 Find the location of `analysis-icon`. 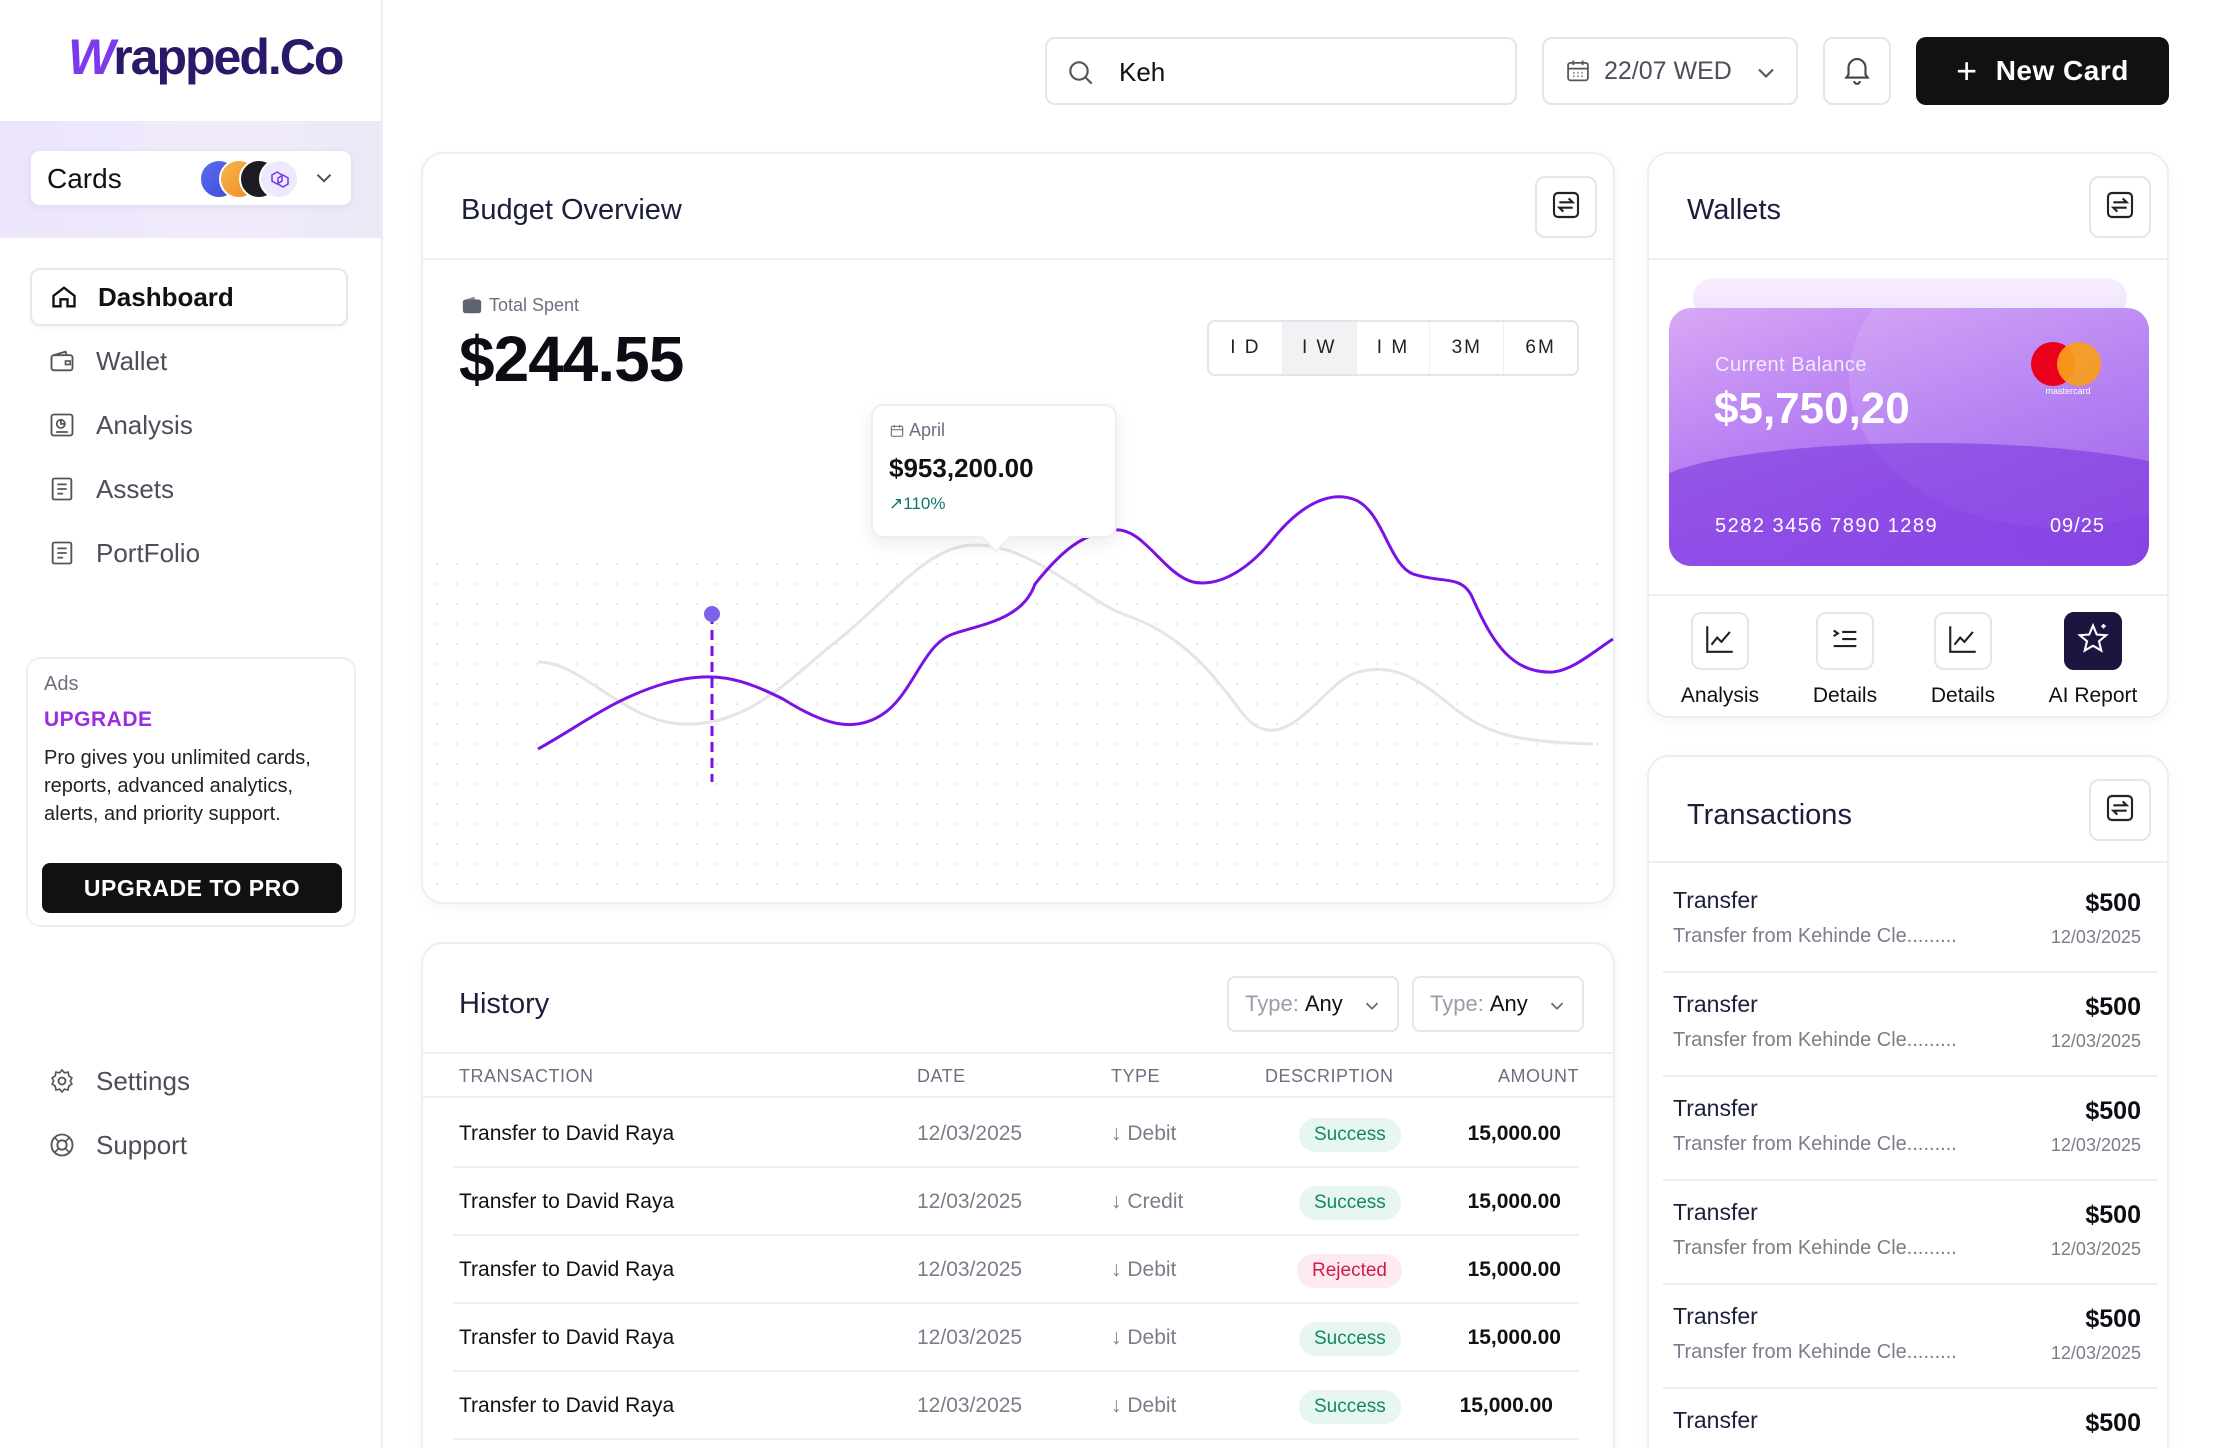

analysis-icon is located at coordinates (62, 425).